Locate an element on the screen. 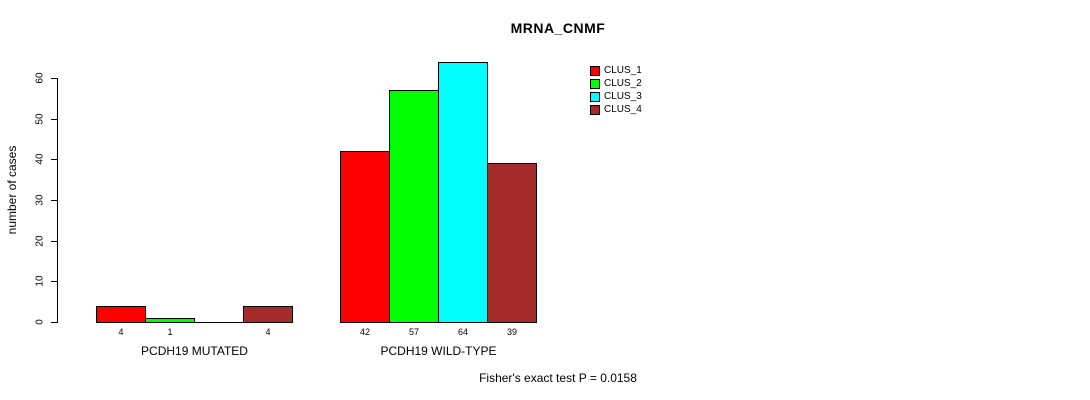 Image resolution: width=1090 pixels, height=400 pixels. legend-item-clus-2: CLUS_2 is located at coordinates (616, 83).